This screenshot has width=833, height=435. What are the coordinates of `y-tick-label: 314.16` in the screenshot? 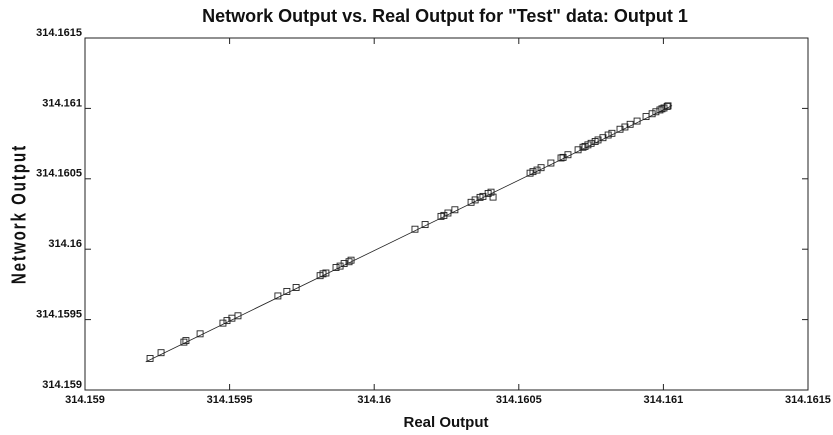 It's located at (65, 244).